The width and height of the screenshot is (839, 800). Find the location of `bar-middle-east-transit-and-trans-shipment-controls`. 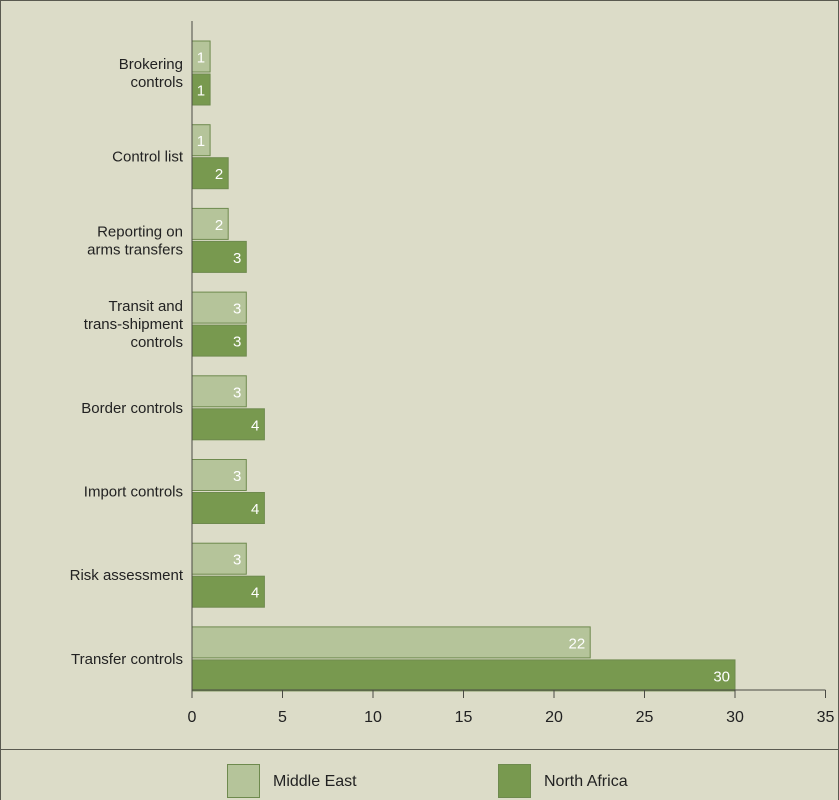

bar-middle-east-transit-and-trans-shipment-controls is located at coordinates (219, 307).